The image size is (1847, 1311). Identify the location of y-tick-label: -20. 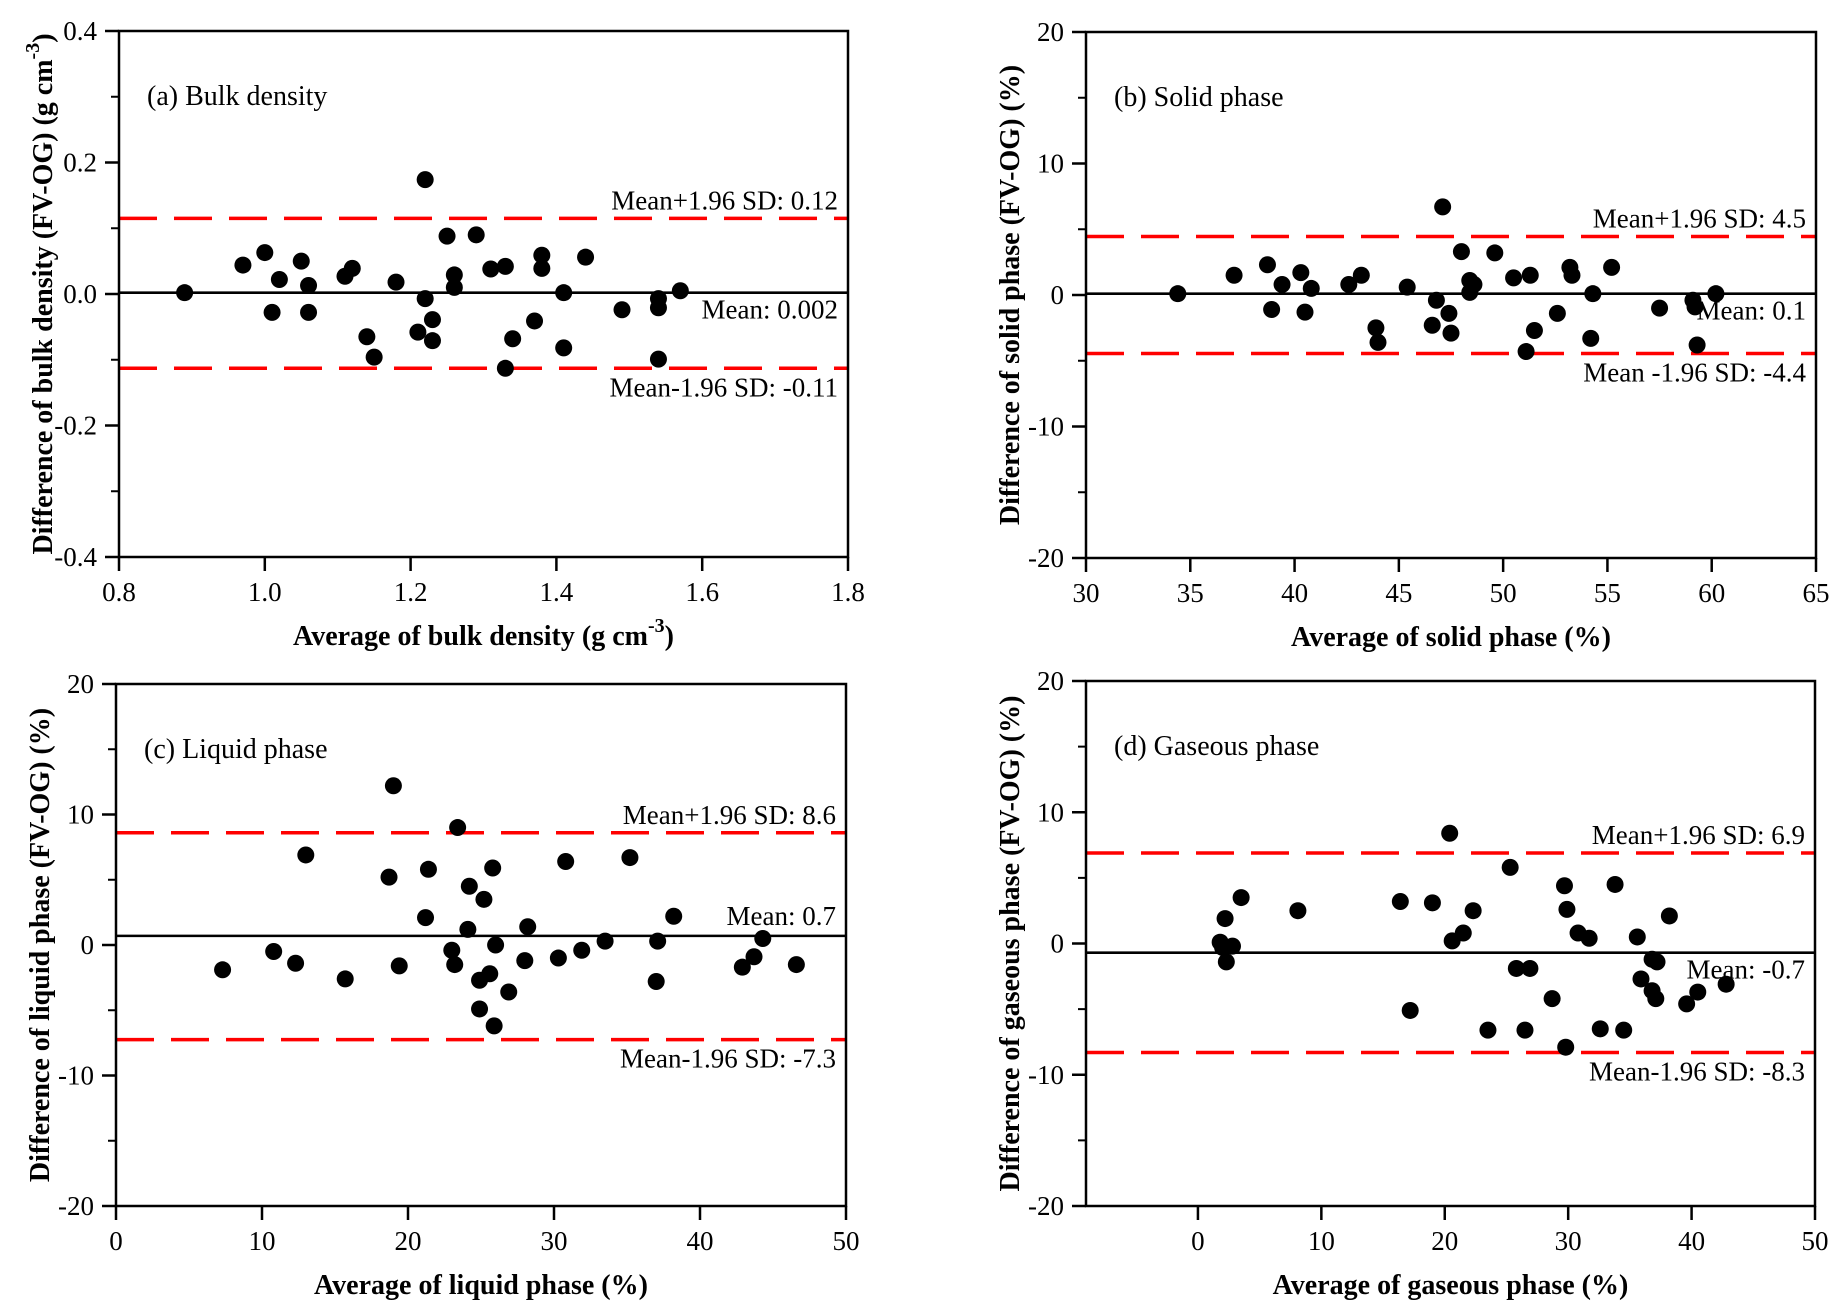
(1046, 558).